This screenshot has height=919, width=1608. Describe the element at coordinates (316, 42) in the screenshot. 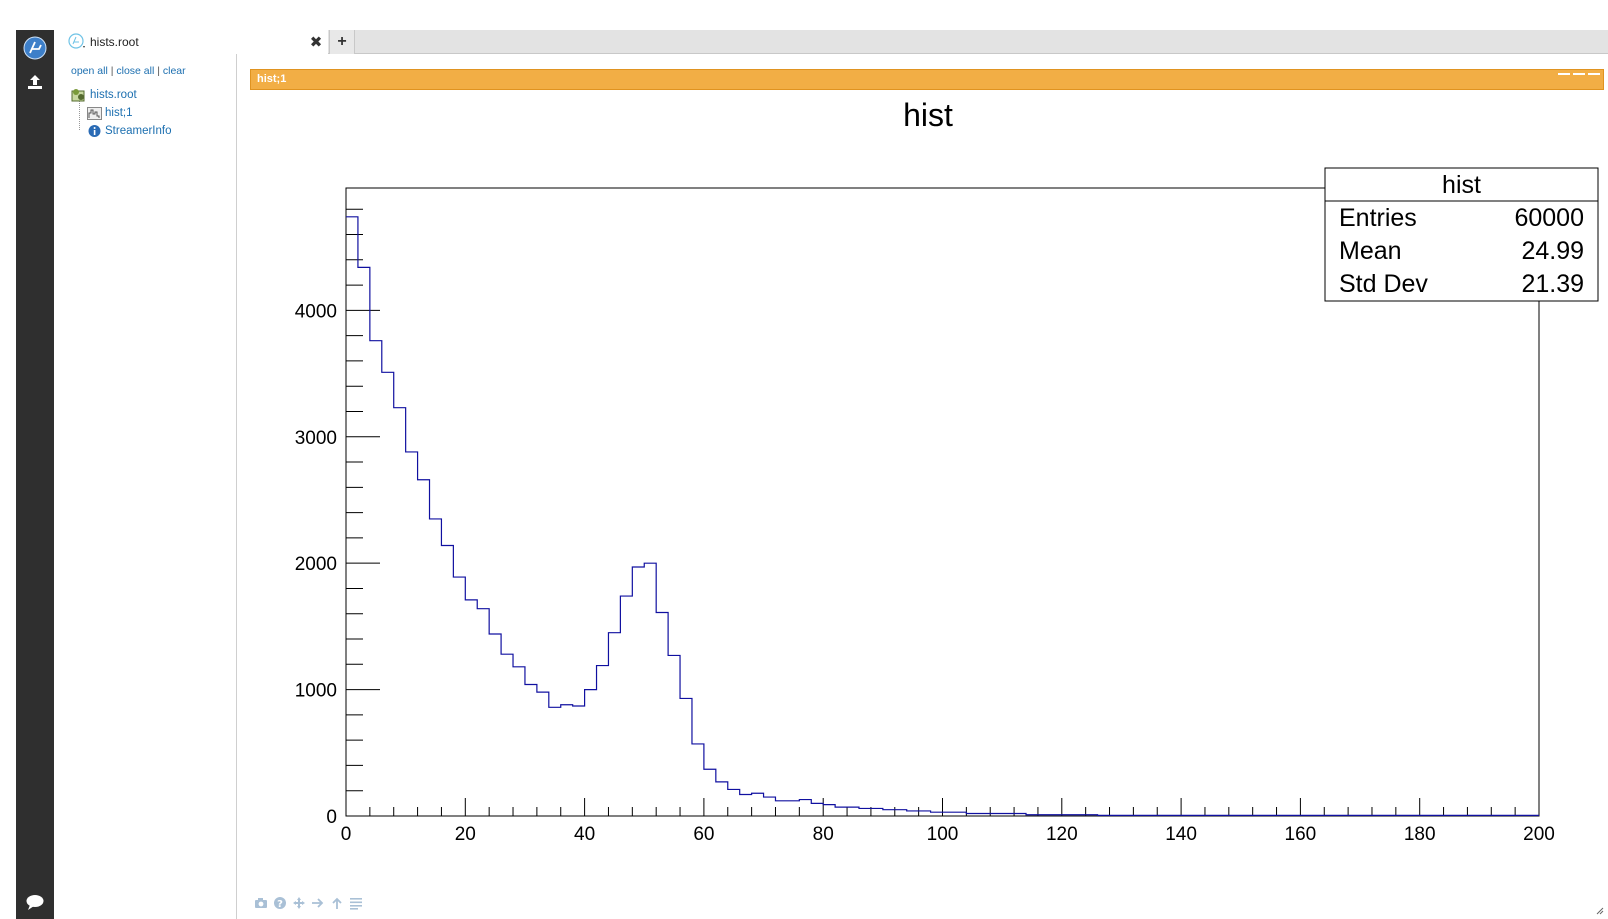

I see `close-tab-icon: ✖` at that location.